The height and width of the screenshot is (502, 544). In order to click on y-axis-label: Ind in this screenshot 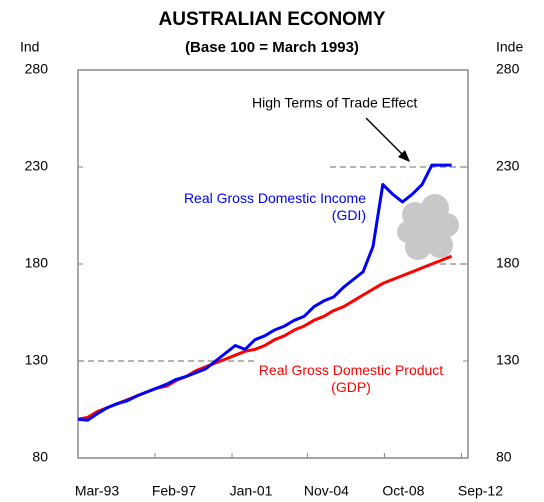, I will do `click(29, 47)`.